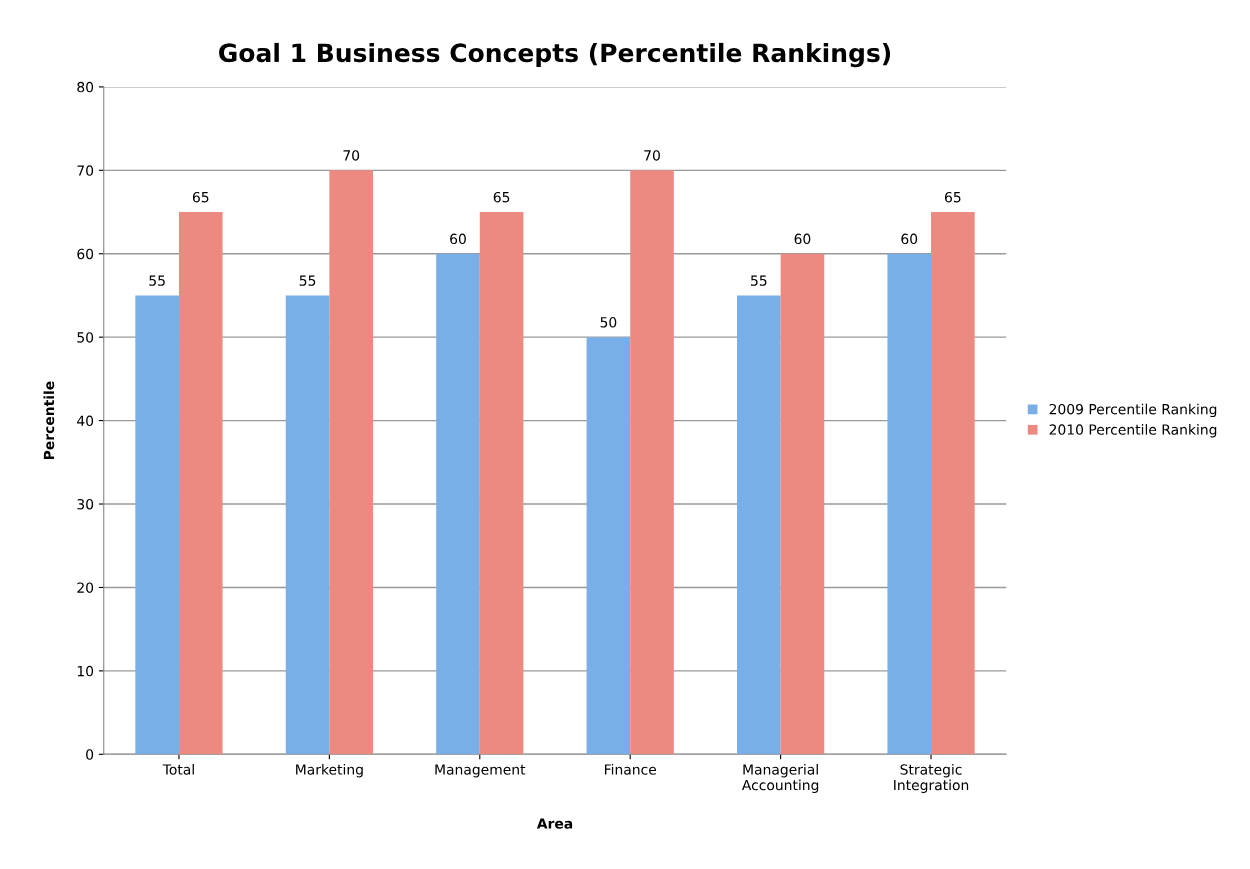 The height and width of the screenshot is (869, 1250). What do you see at coordinates (608, 322) in the screenshot?
I see `data-label: 50` at bounding box center [608, 322].